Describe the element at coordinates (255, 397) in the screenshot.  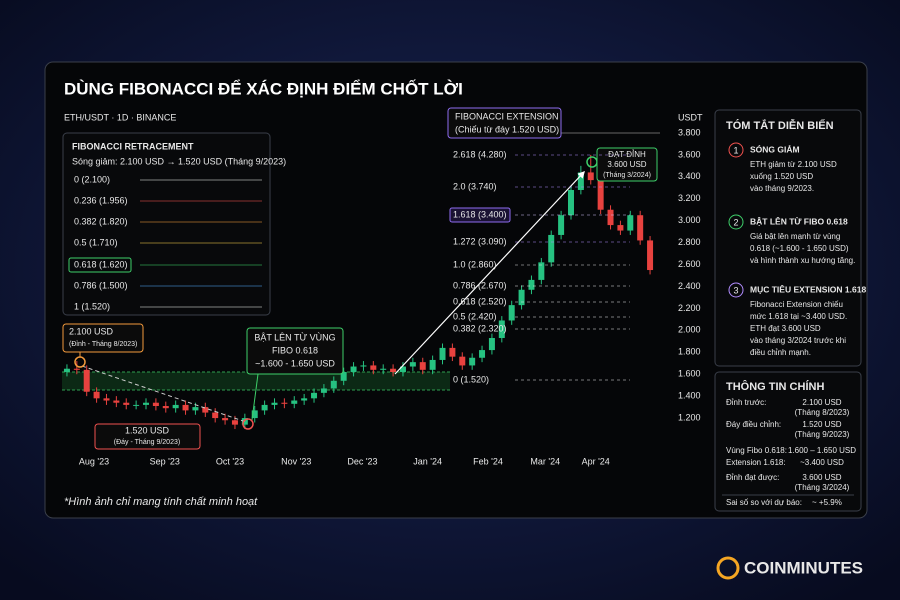
I see `connector` at that location.